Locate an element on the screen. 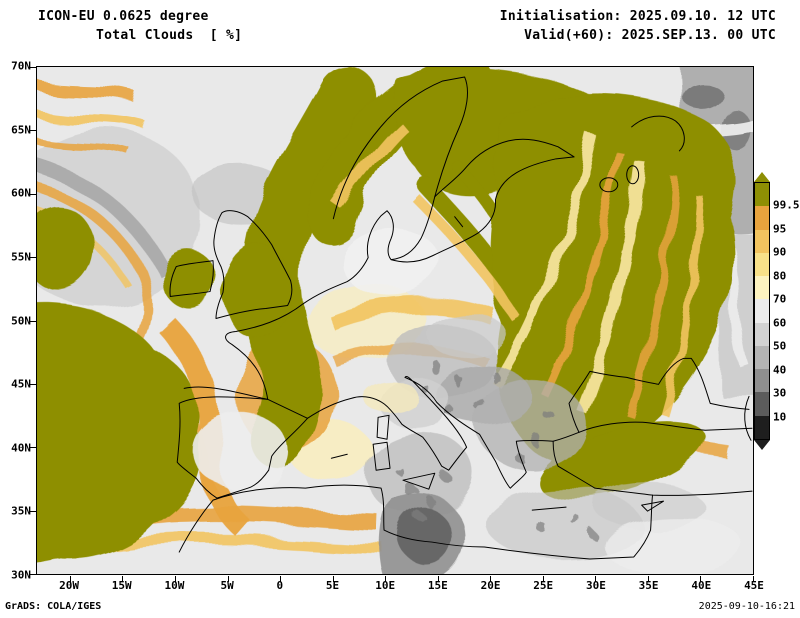 Image resolution: width=800 pixels, height=618 pixels. colorbar-value: 60 is located at coordinates (780, 323).